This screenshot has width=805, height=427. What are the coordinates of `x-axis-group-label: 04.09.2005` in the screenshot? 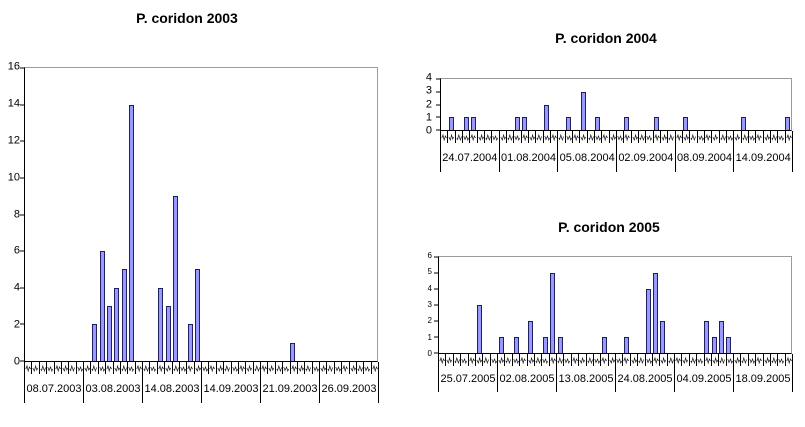 It's located at (704, 379).